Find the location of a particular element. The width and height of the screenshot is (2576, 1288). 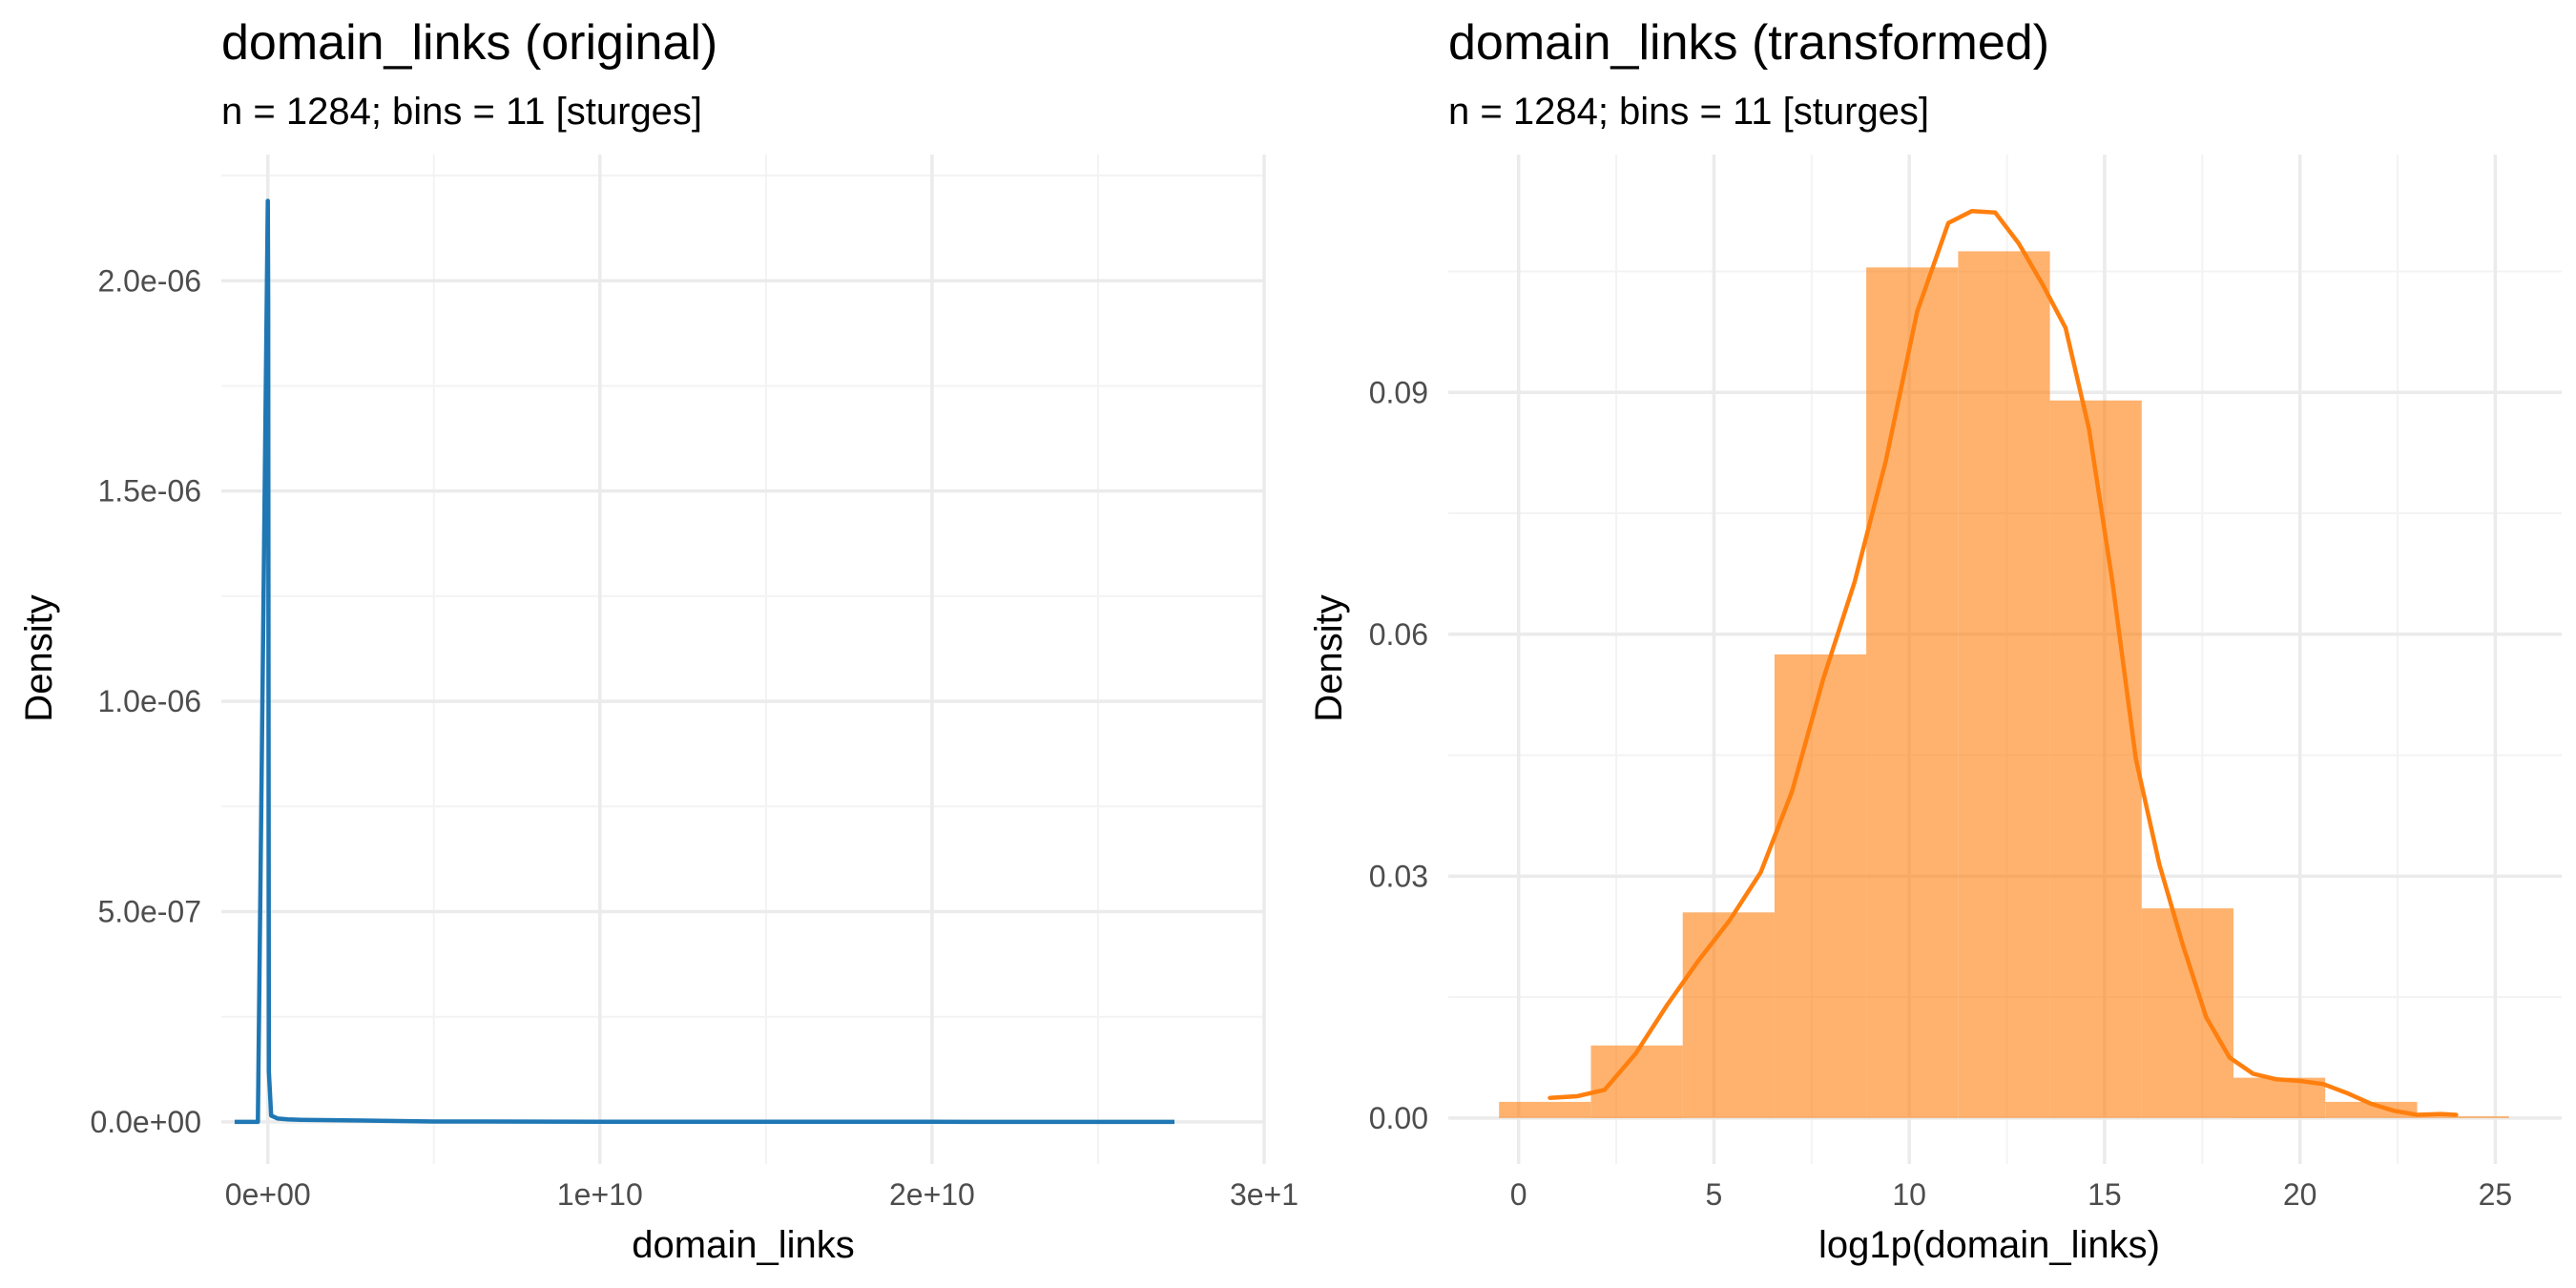

x-tick-label: 2e+10 is located at coordinates (932, 1194).